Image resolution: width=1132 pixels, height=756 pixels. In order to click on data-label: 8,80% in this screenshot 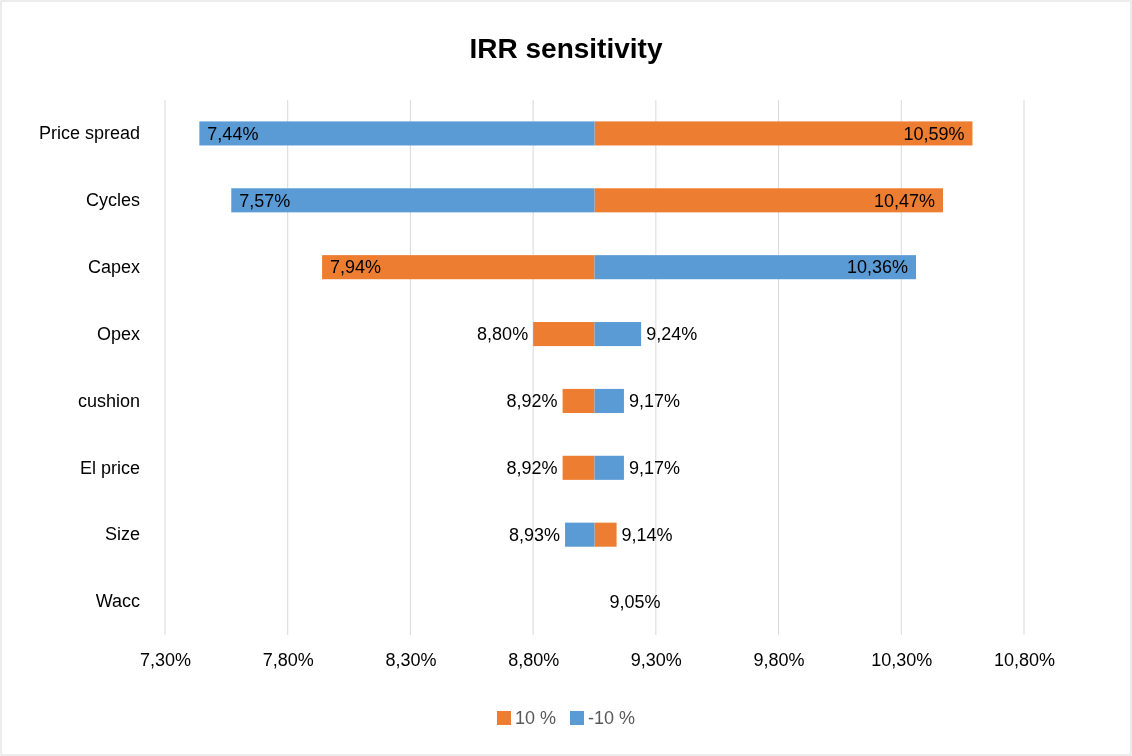, I will do `click(503, 334)`.